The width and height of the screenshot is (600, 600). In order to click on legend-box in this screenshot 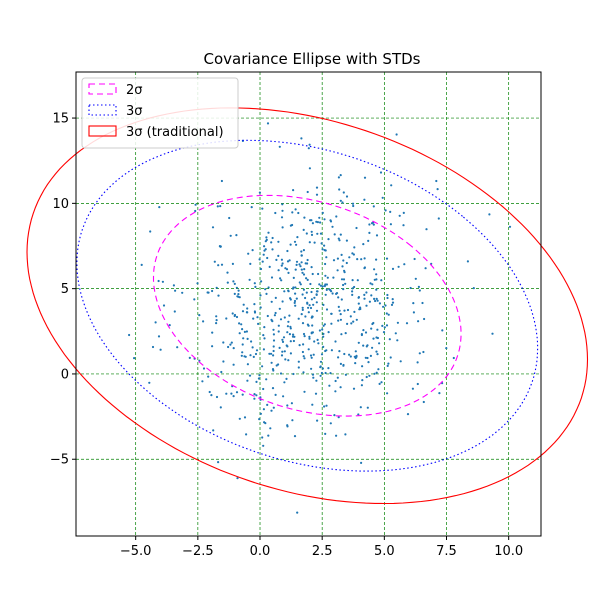, I will do `click(160, 113)`.